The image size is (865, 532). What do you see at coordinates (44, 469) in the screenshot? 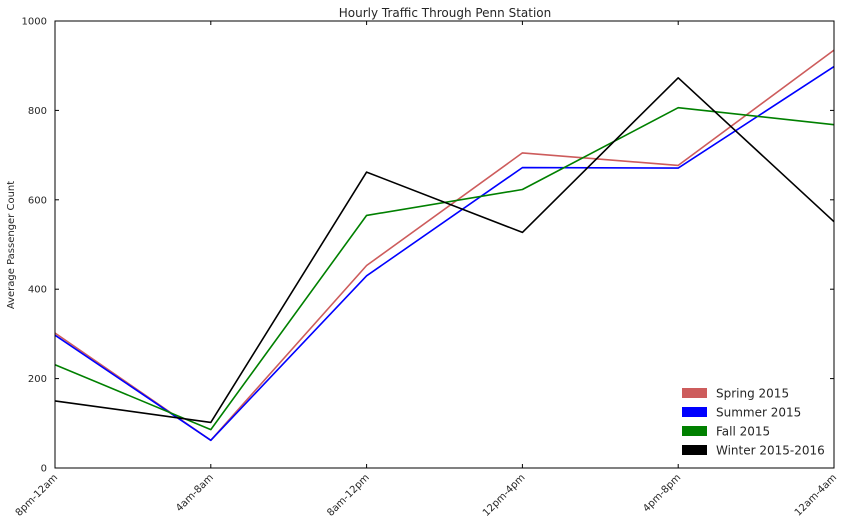
I see `y-tick-label: 0` at bounding box center [44, 469].